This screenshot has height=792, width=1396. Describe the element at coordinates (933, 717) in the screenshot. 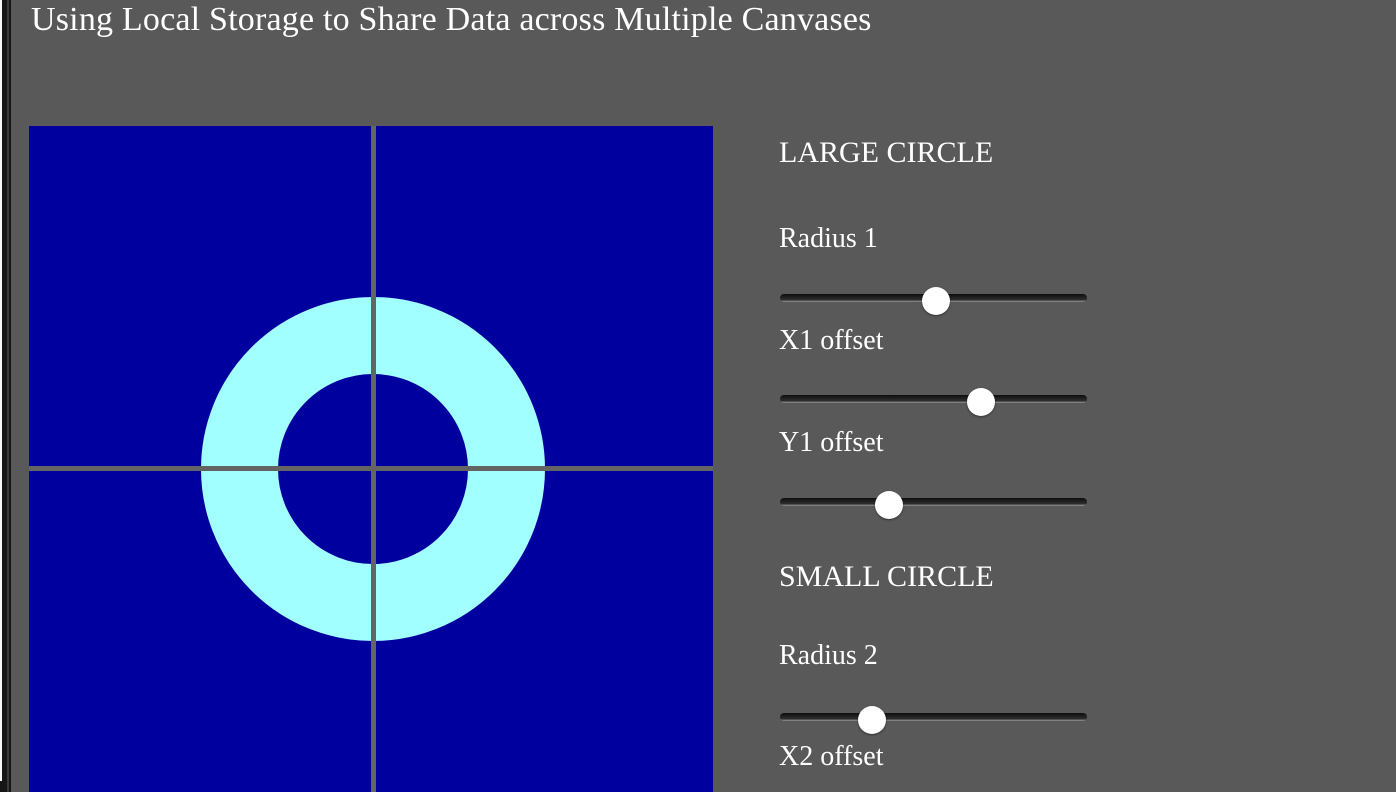

I see `radius2-slider-track` at that location.